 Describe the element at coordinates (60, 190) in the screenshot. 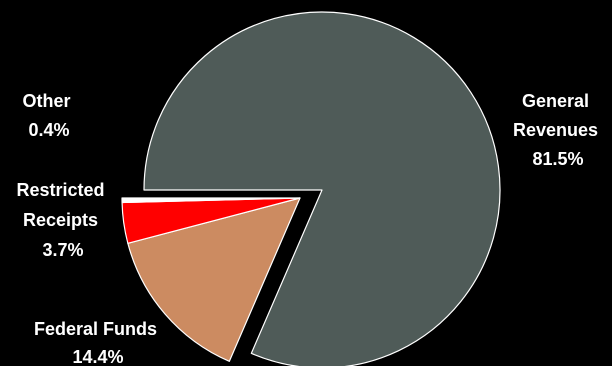

I see `label-restricted-receipts-line1: Restricted` at that location.